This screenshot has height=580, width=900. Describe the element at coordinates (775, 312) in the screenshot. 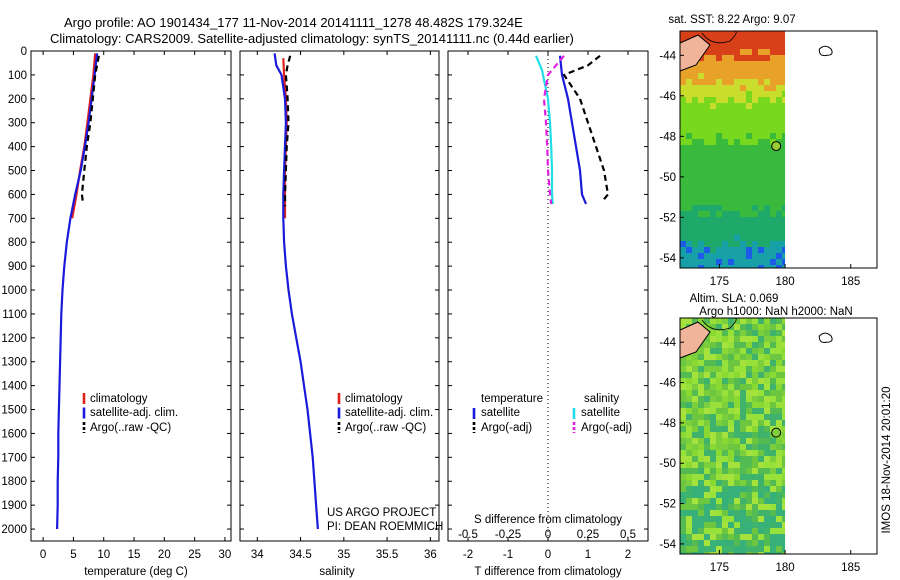

I see `sla-map-title-2: Argo h1000: NaN h2000: NaN` at that location.